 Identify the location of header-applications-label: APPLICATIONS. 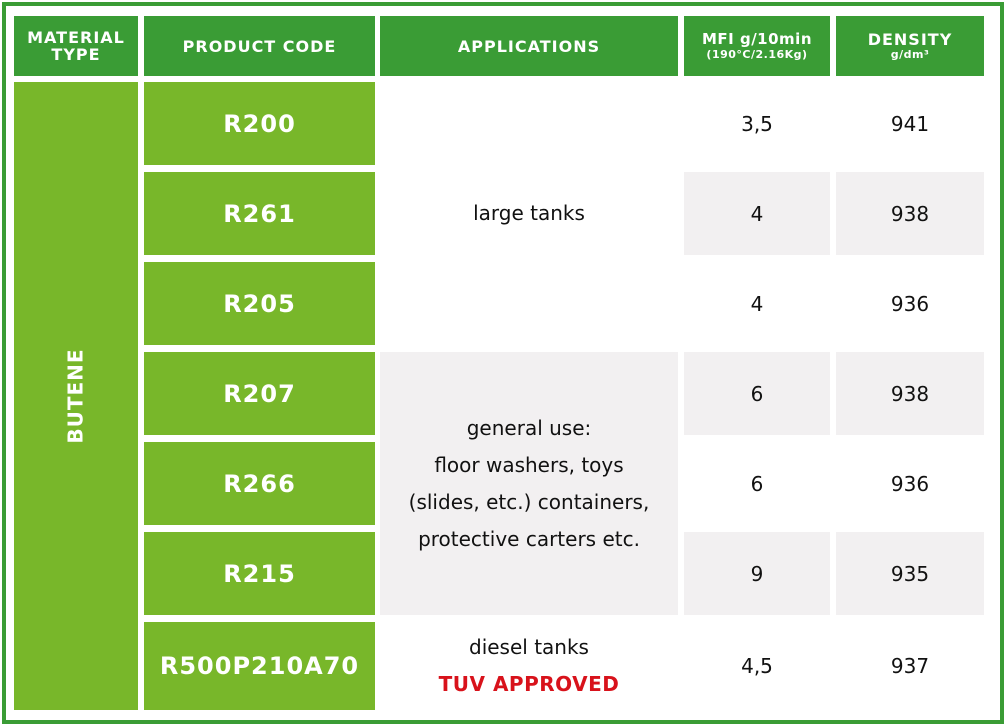
(529, 46).